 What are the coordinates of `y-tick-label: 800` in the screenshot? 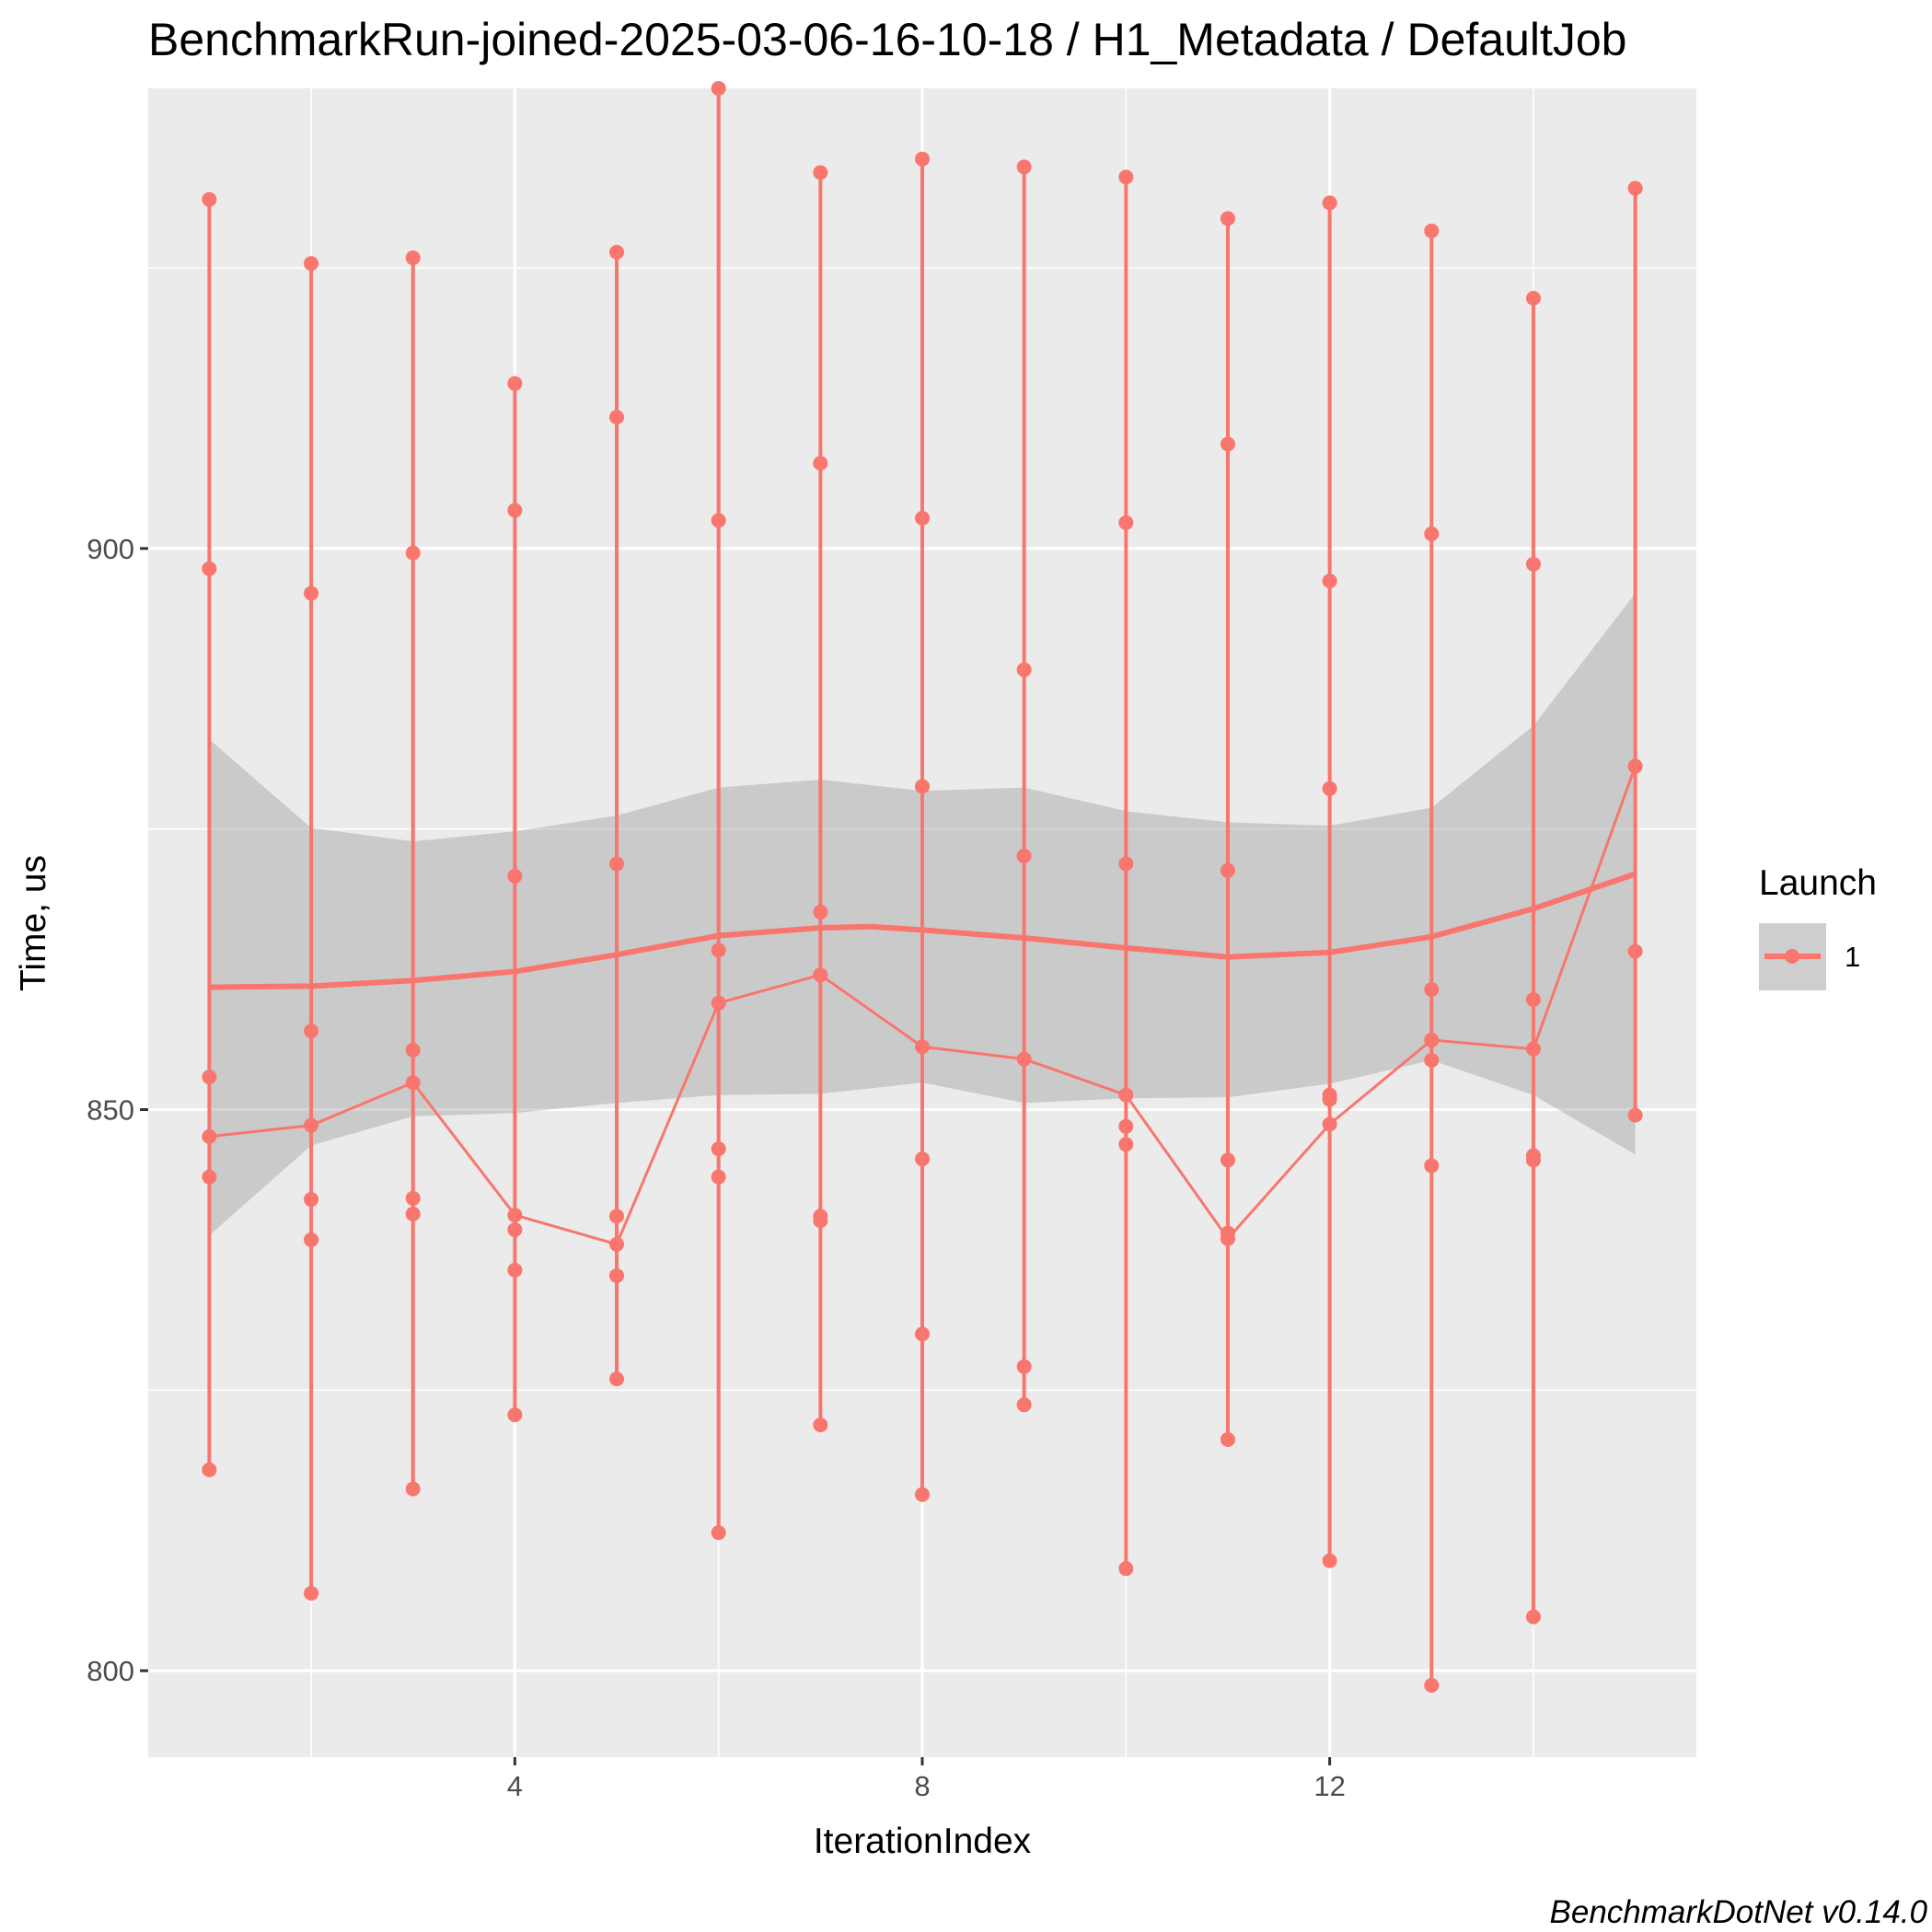 It's located at (111, 1671).